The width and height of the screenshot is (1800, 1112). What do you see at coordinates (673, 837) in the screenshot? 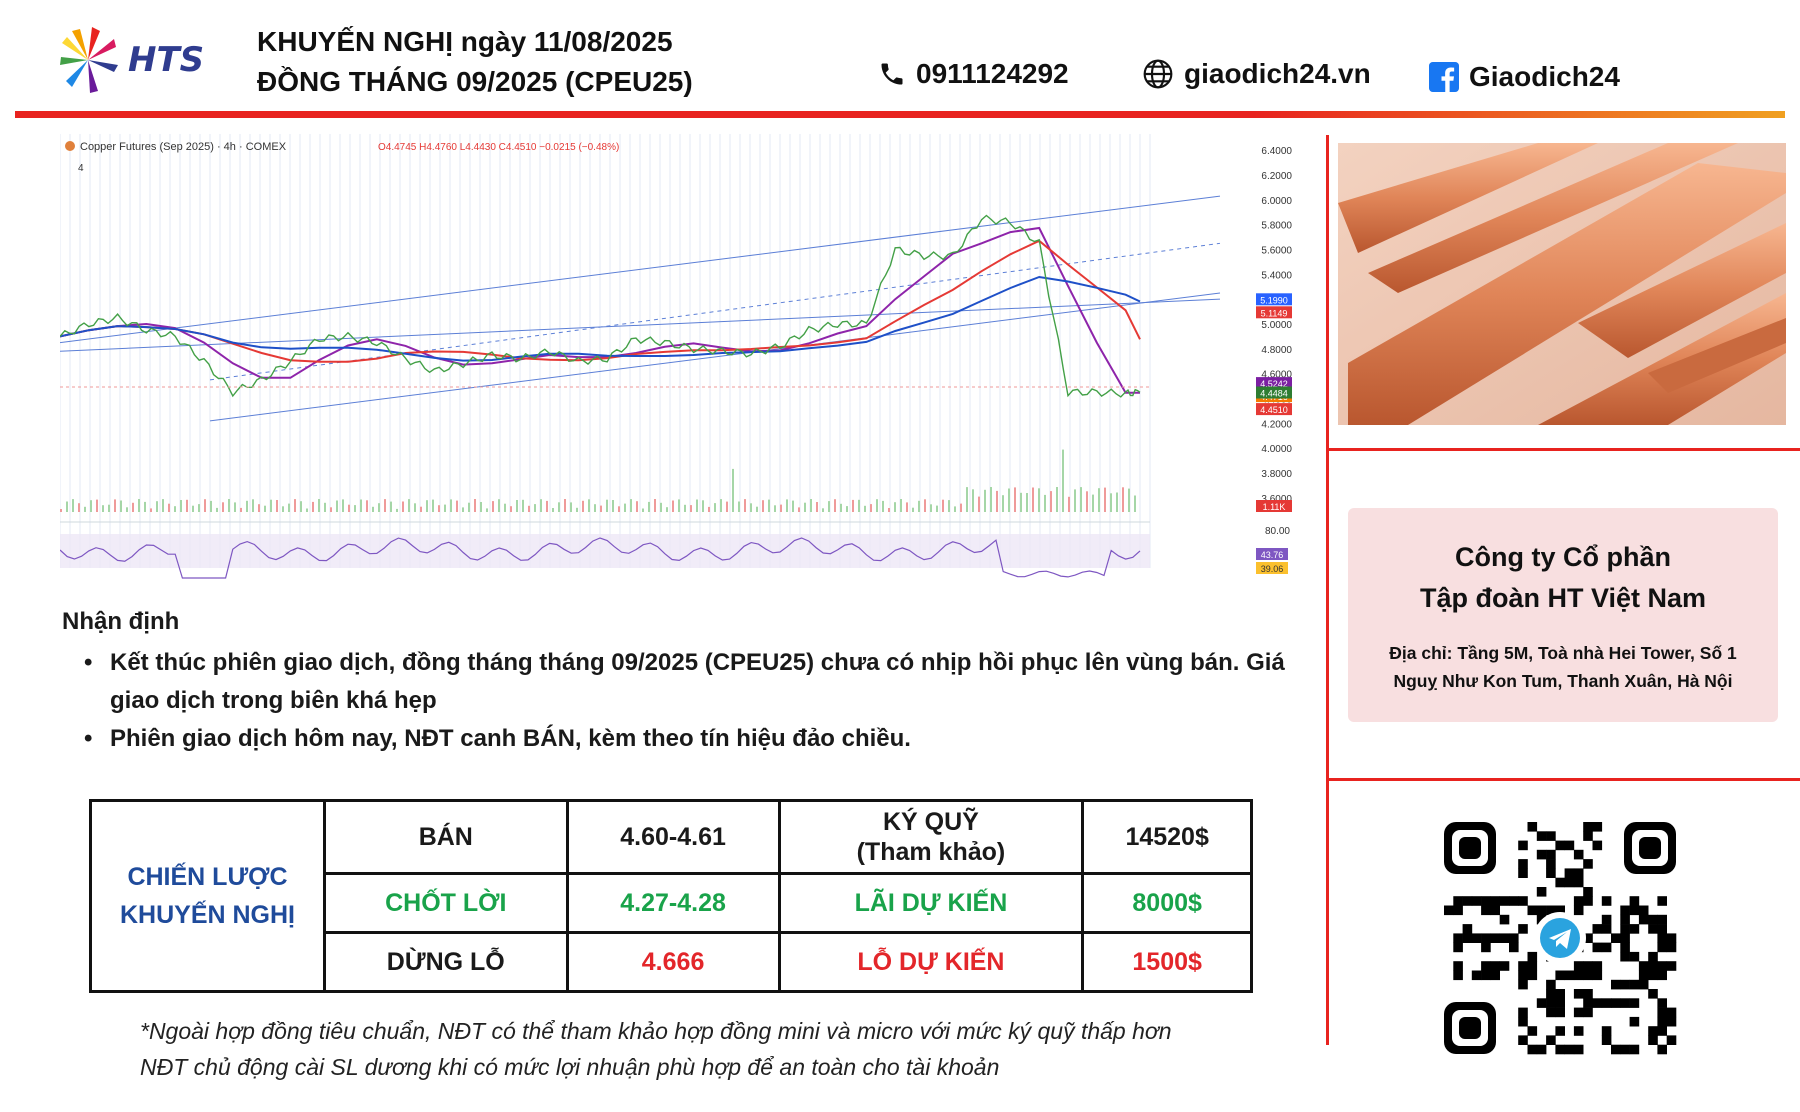
I see `sell-price: 4.60-4.61` at bounding box center [673, 837].